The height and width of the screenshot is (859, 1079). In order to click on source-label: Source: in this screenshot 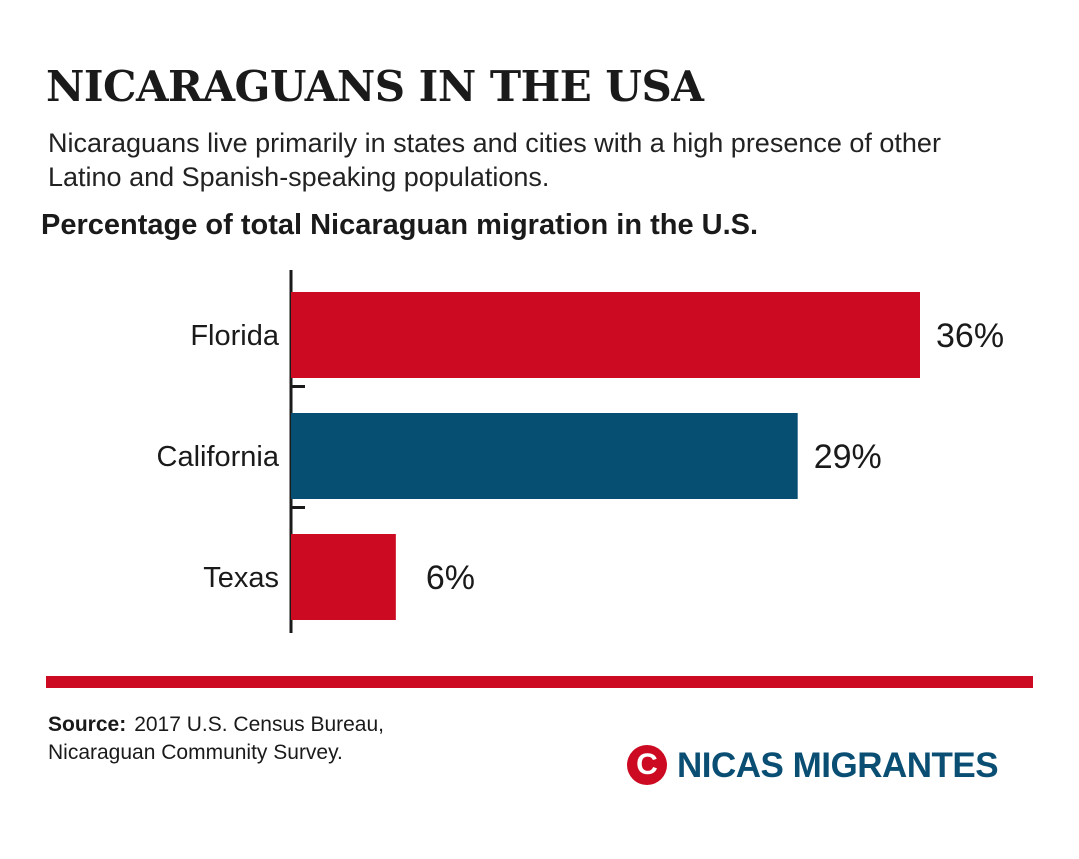, I will do `click(87, 724)`.